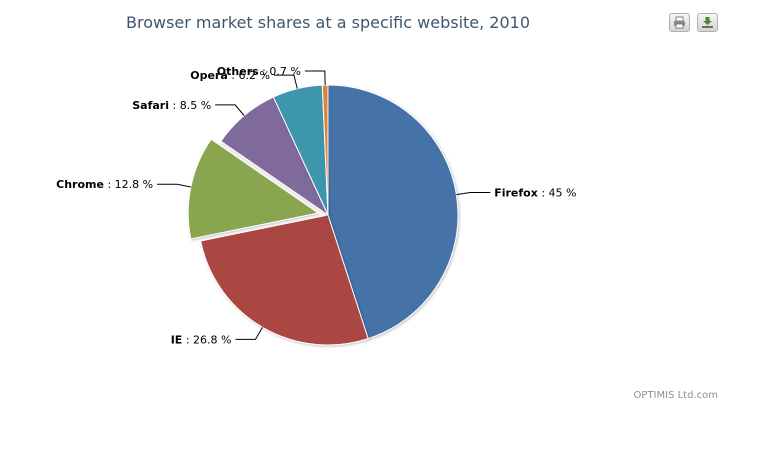  Describe the element at coordinates (249, 75) in the screenshot. I see `data-label-value: : 6.2 %` at that location.